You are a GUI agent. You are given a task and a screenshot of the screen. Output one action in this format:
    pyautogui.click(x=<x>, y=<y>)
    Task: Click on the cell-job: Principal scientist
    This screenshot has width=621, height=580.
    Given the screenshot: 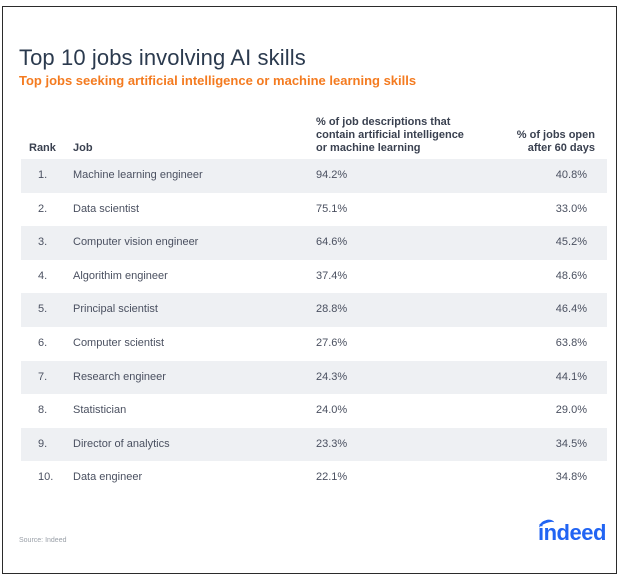 What is the action you would take?
    pyautogui.click(x=115, y=309)
    